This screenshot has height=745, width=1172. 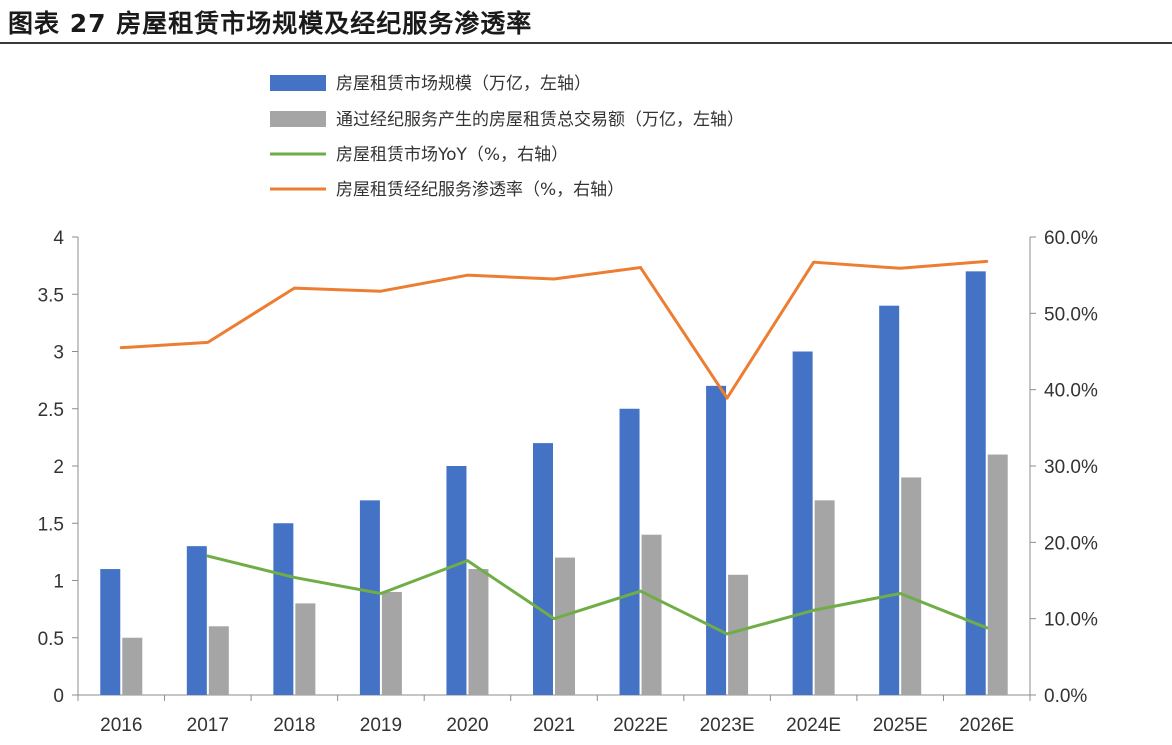 What do you see at coordinates (986, 725) in the screenshot?
I see `x-tick-label: 2026E` at bounding box center [986, 725].